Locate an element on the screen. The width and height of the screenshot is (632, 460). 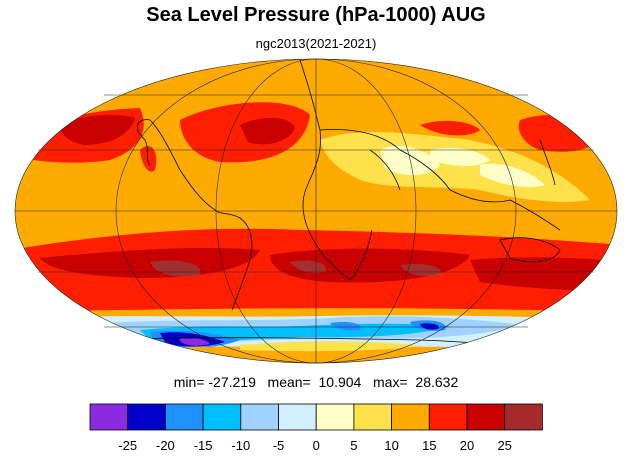
map-title: Sea Level Pressure (hPa-1000) AUG is located at coordinates (316, 15).